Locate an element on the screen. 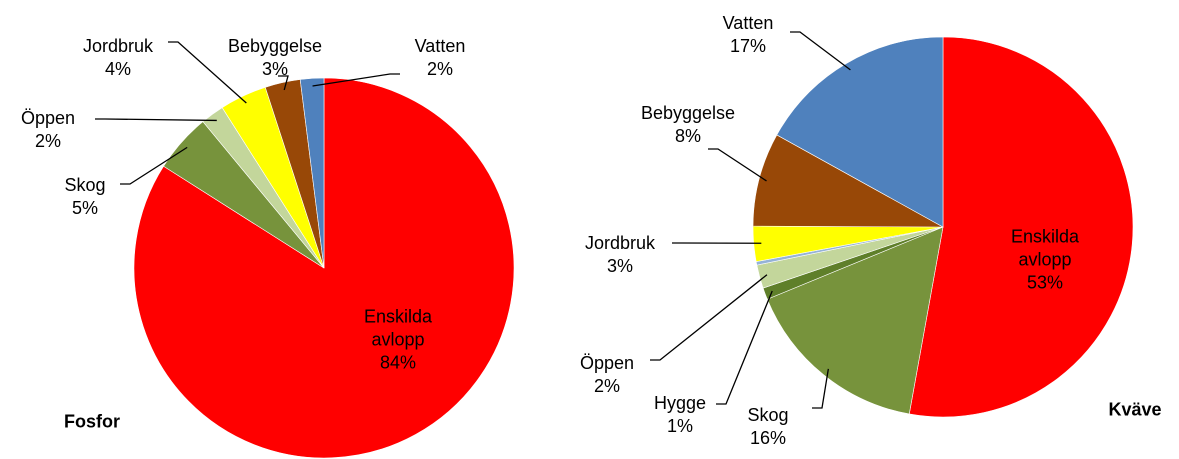 The height and width of the screenshot is (459, 1179). slice-name: Hygge is located at coordinates (680, 403).